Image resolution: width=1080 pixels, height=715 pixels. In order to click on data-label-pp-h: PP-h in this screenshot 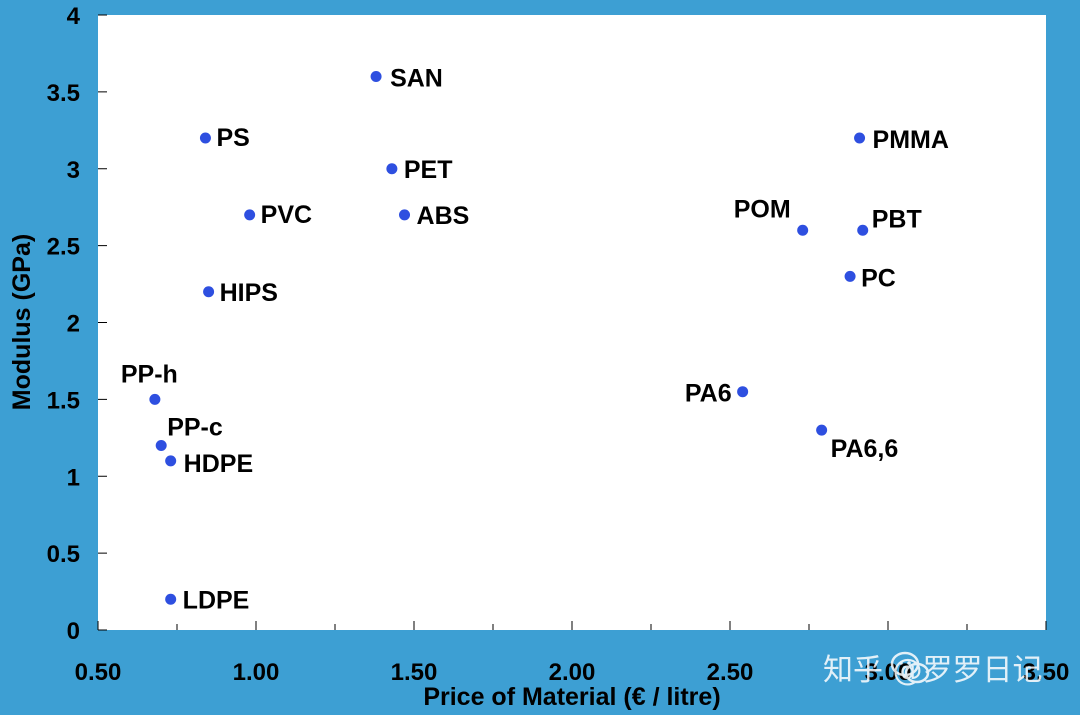, I will do `click(149, 374)`.